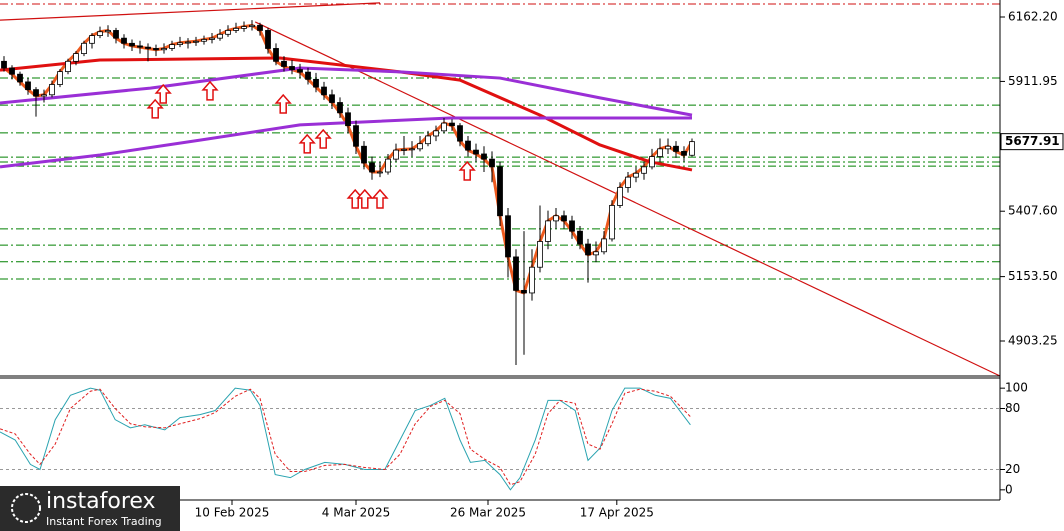  What do you see at coordinates (1012, 469) in the screenshot?
I see `oscillator-tick-label: 20` at bounding box center [1012, 469].